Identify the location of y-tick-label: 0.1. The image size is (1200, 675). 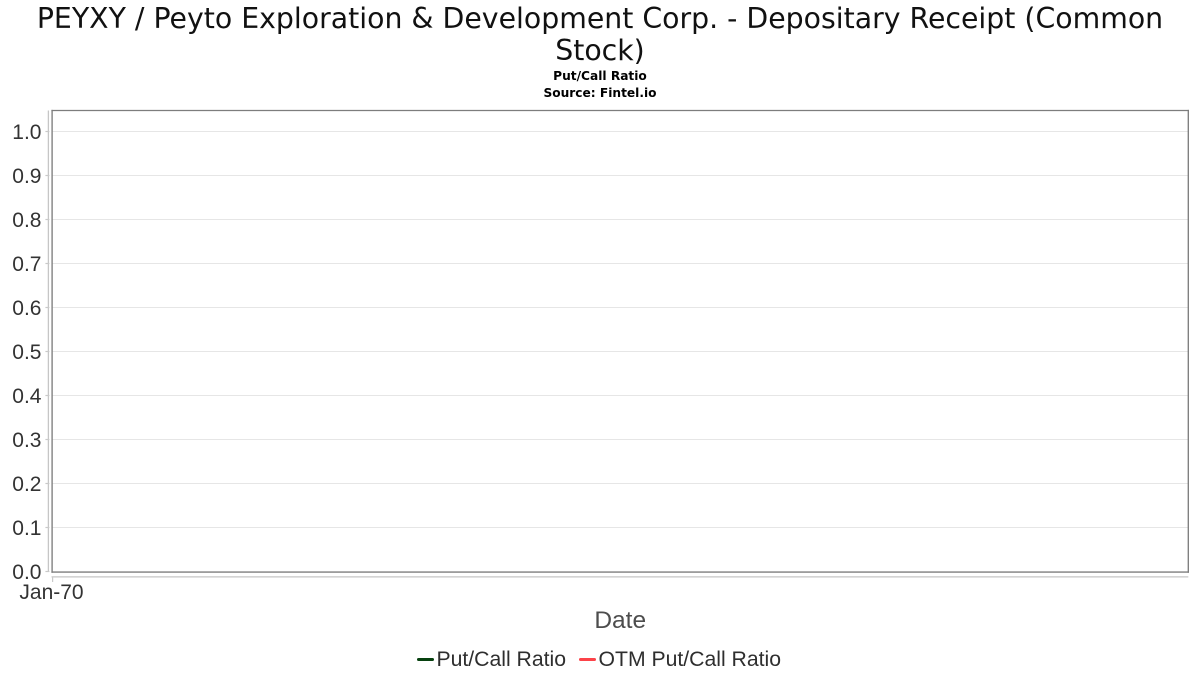
(26, 528).